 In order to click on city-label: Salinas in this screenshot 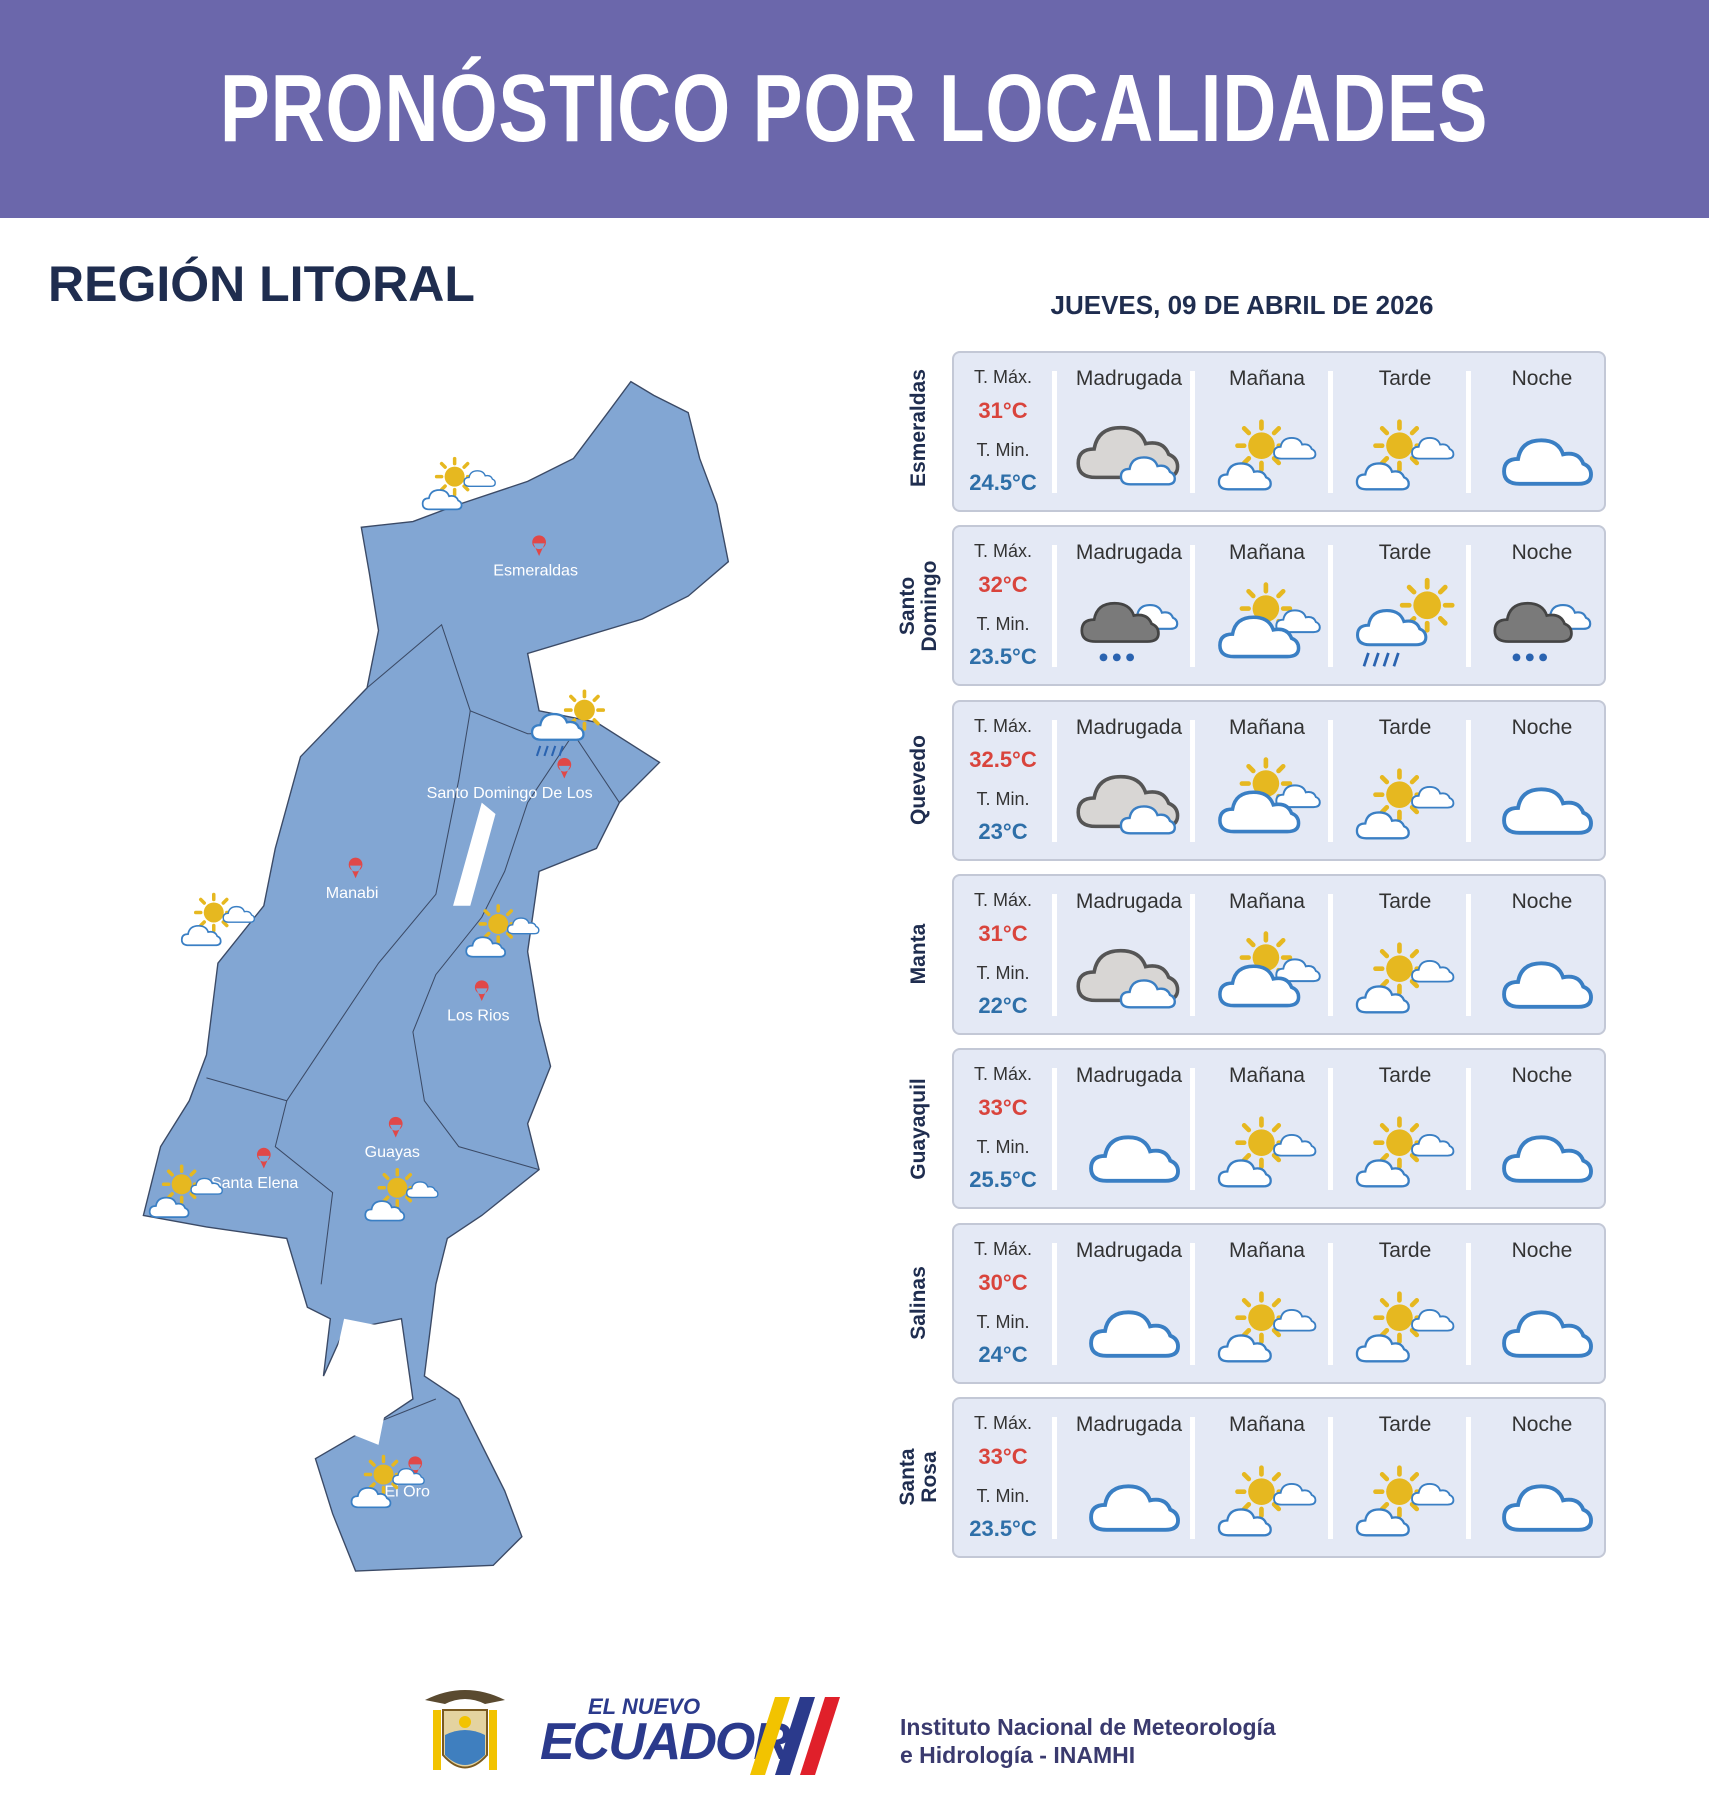, I will do `click(918, 1303)`.